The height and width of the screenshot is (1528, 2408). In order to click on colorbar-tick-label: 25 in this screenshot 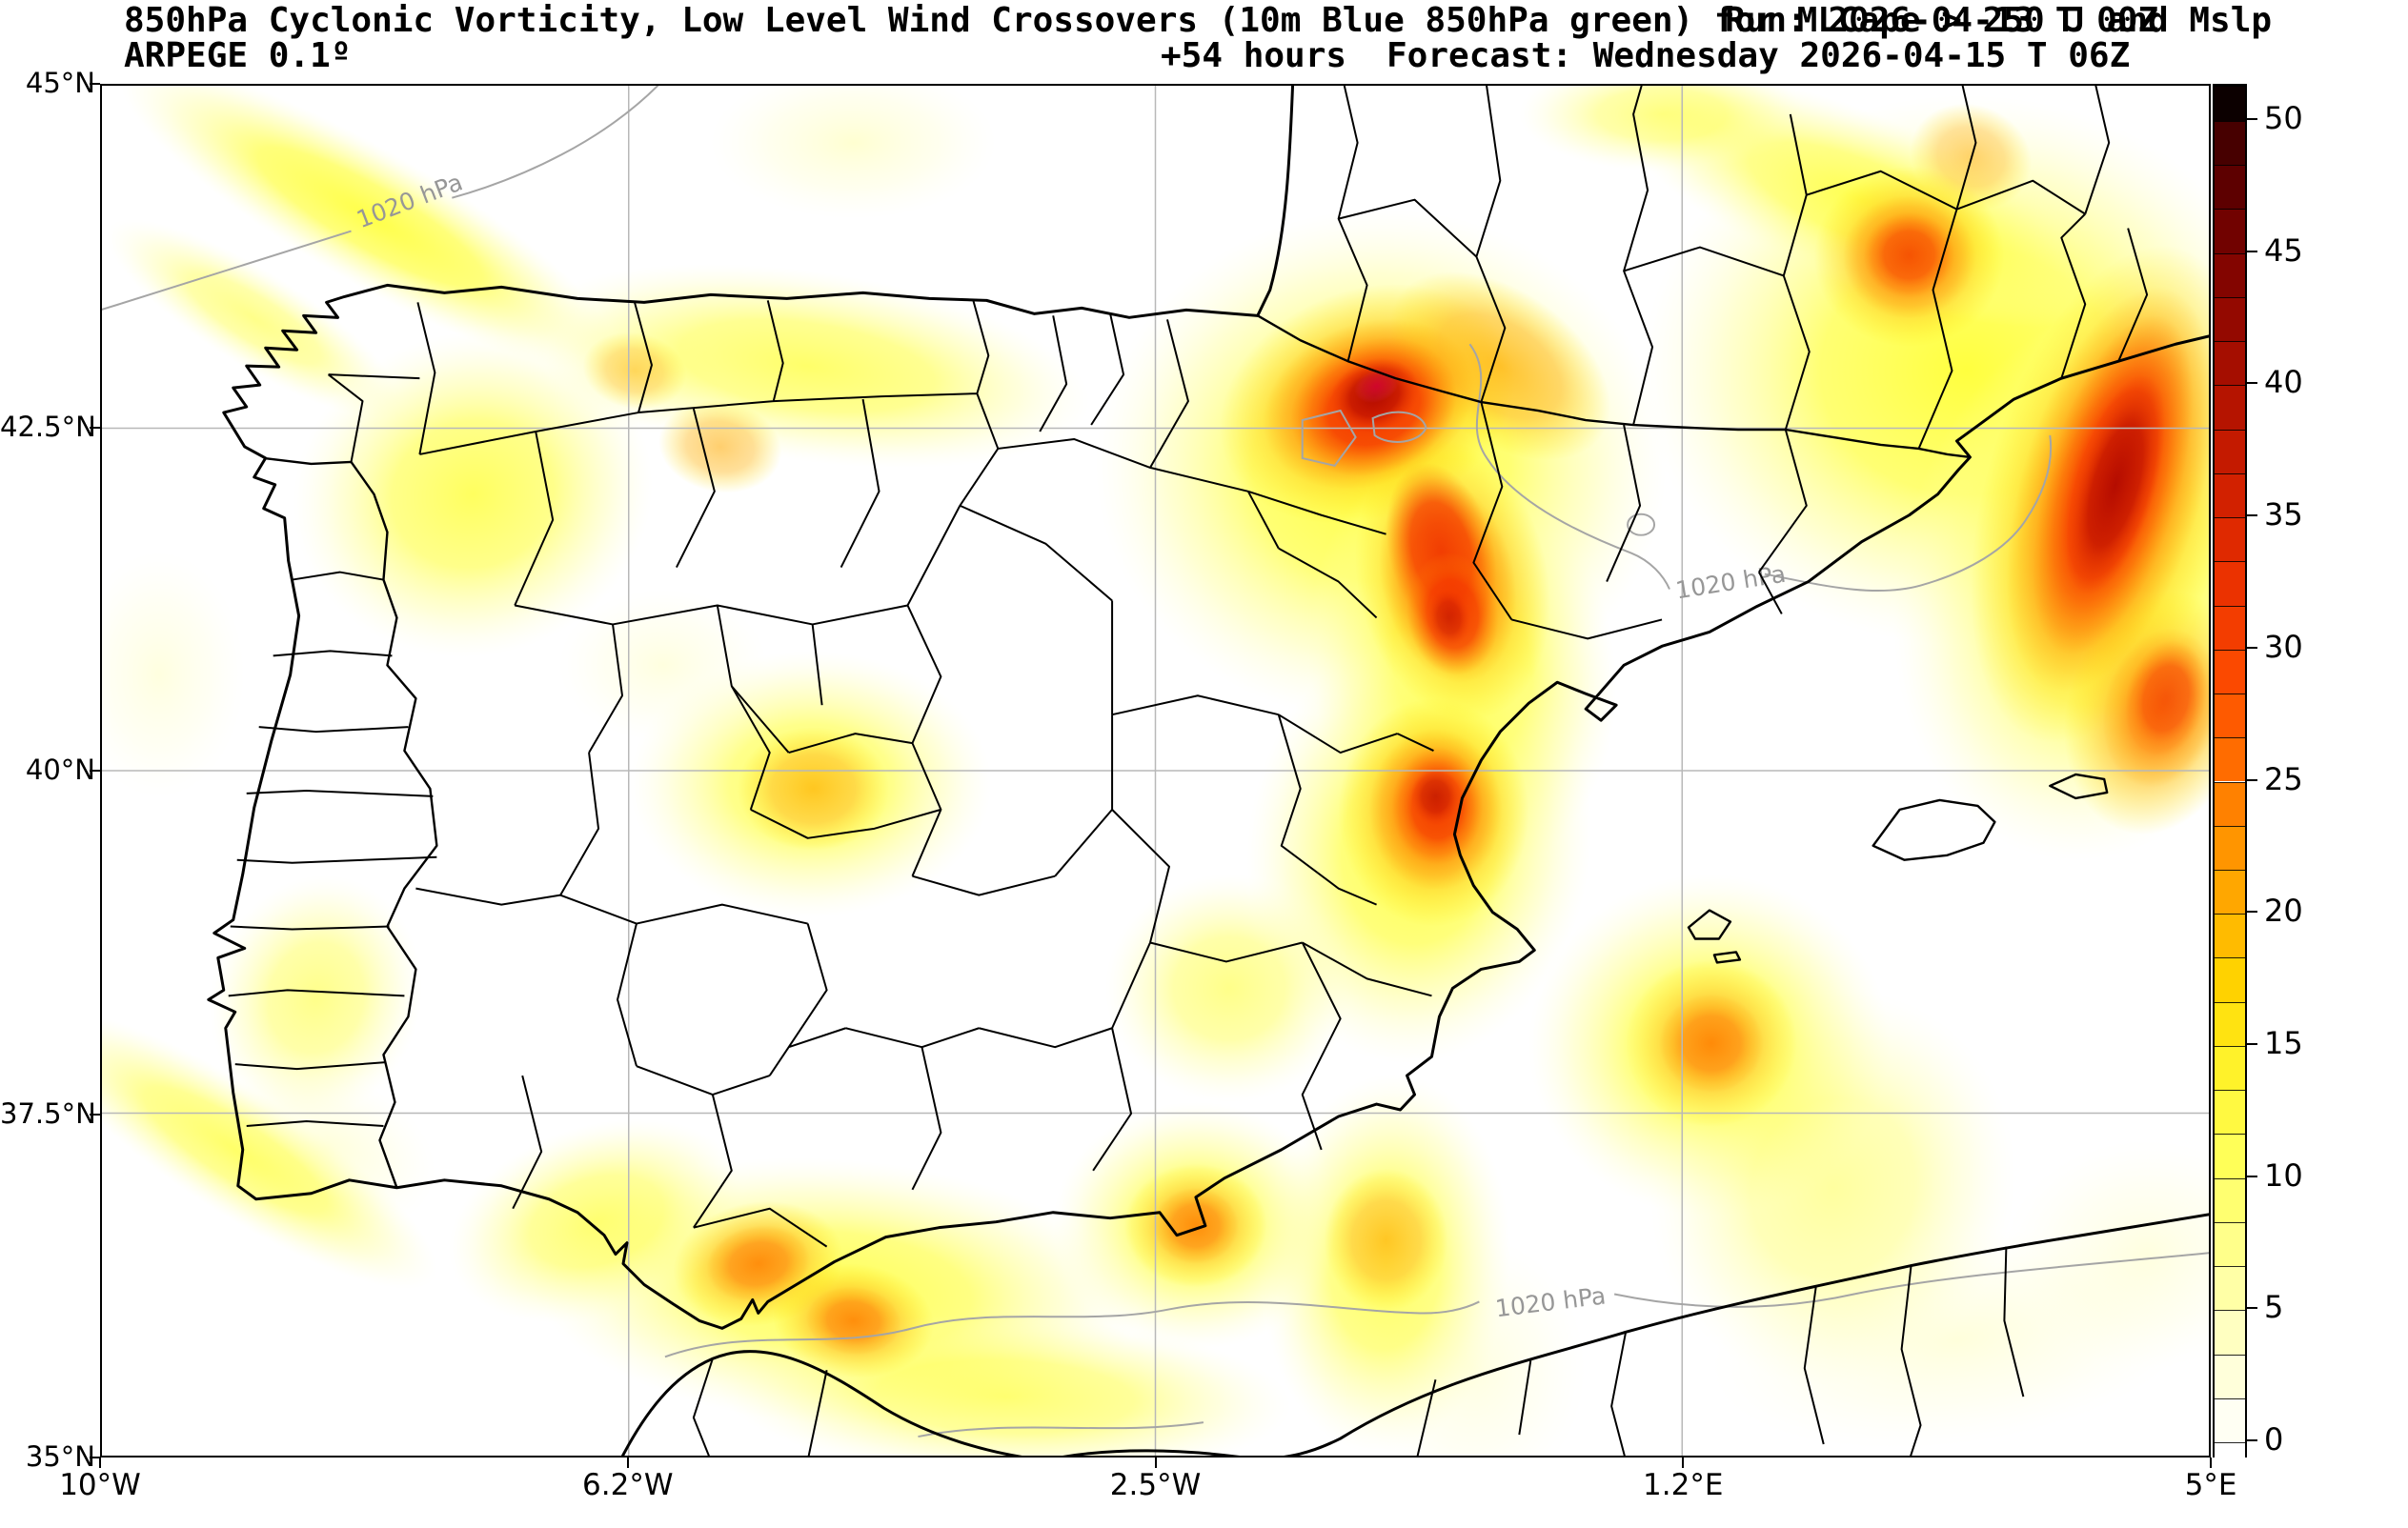, I will do `click(2283, 778)`.